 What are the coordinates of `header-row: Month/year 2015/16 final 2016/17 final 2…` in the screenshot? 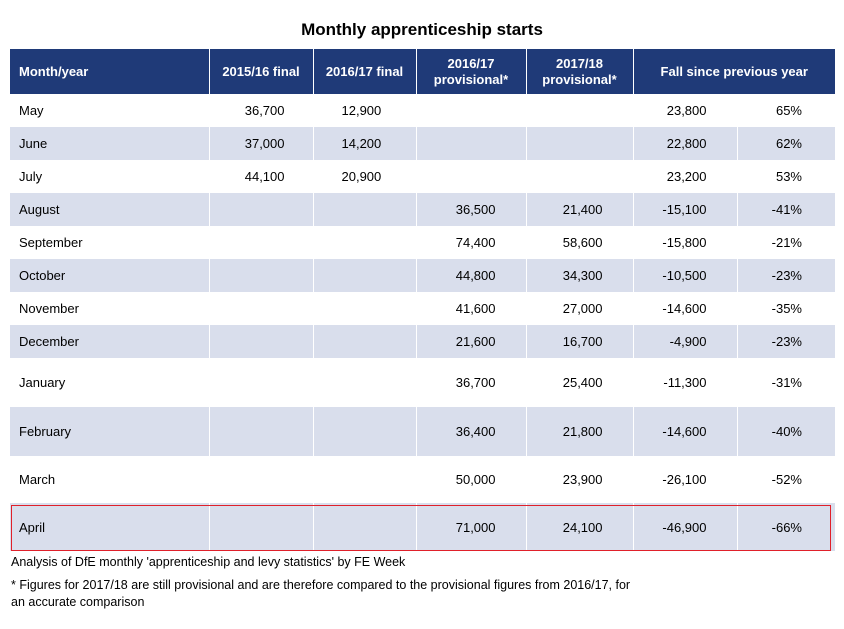 It's located at (422, 71).